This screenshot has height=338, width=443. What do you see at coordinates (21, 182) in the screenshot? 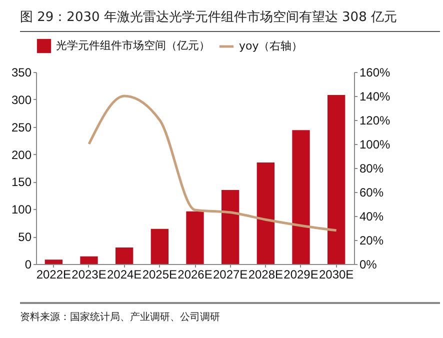
I see `y-tick-label: 150` at bounding box center [21, 182].